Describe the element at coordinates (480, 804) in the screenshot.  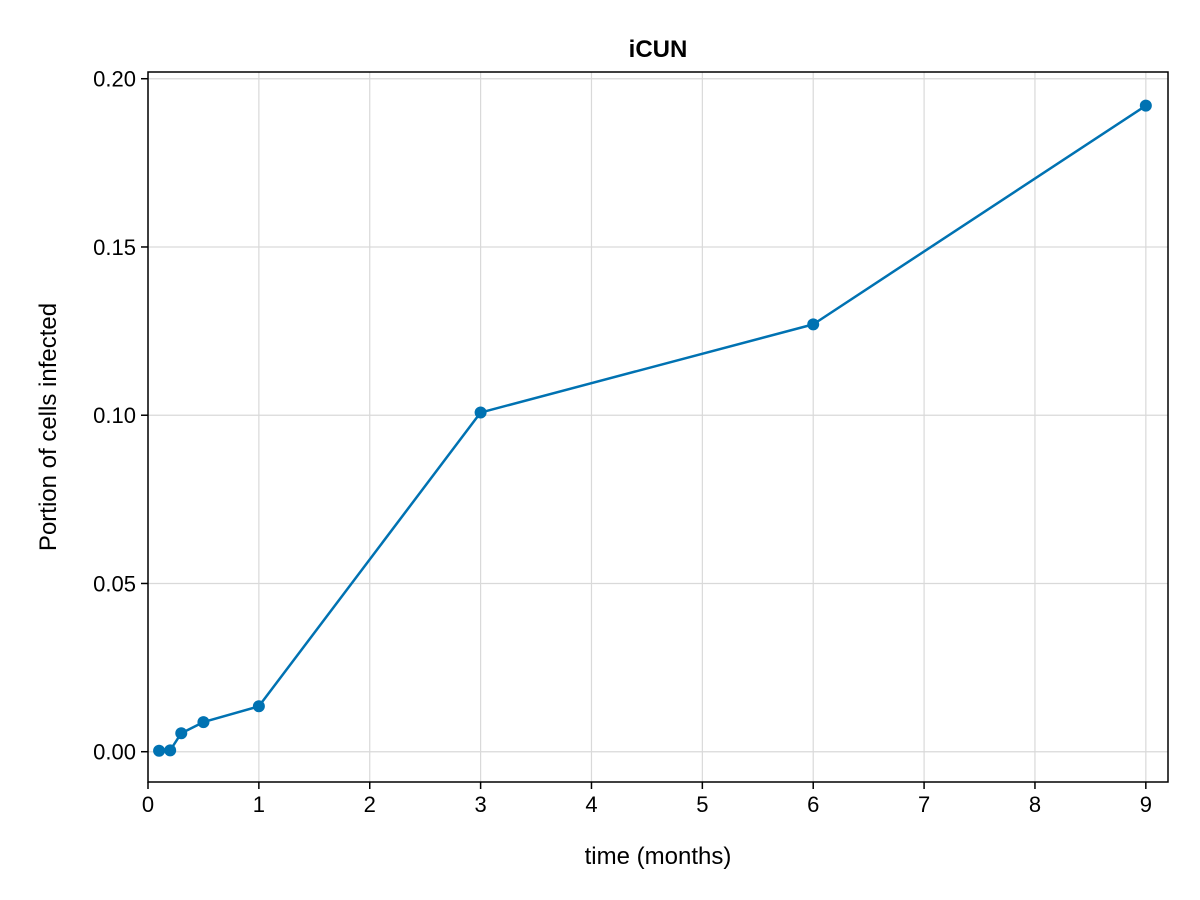
I see `x-tick-label: 3` at that location.